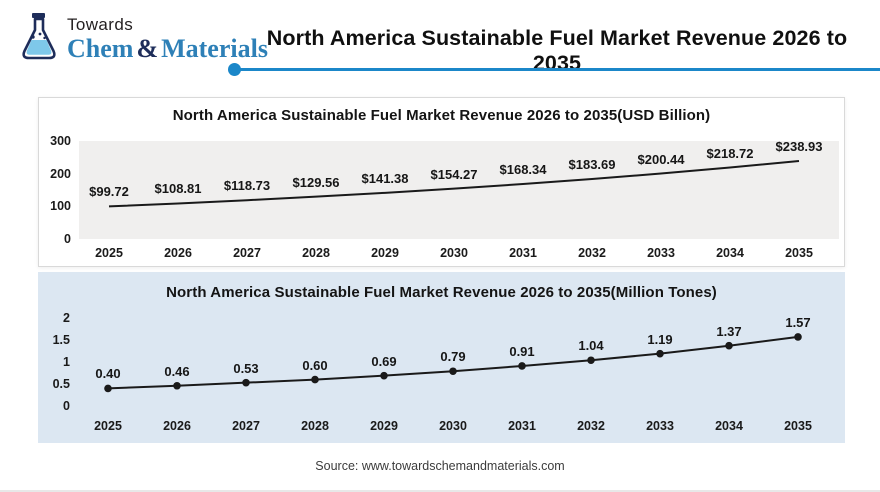 The width and height of the screenshot is (880, 492). Describe the element at coordinates (247, 186) in the screenshot. I see `data-label: $118.73` at that location.